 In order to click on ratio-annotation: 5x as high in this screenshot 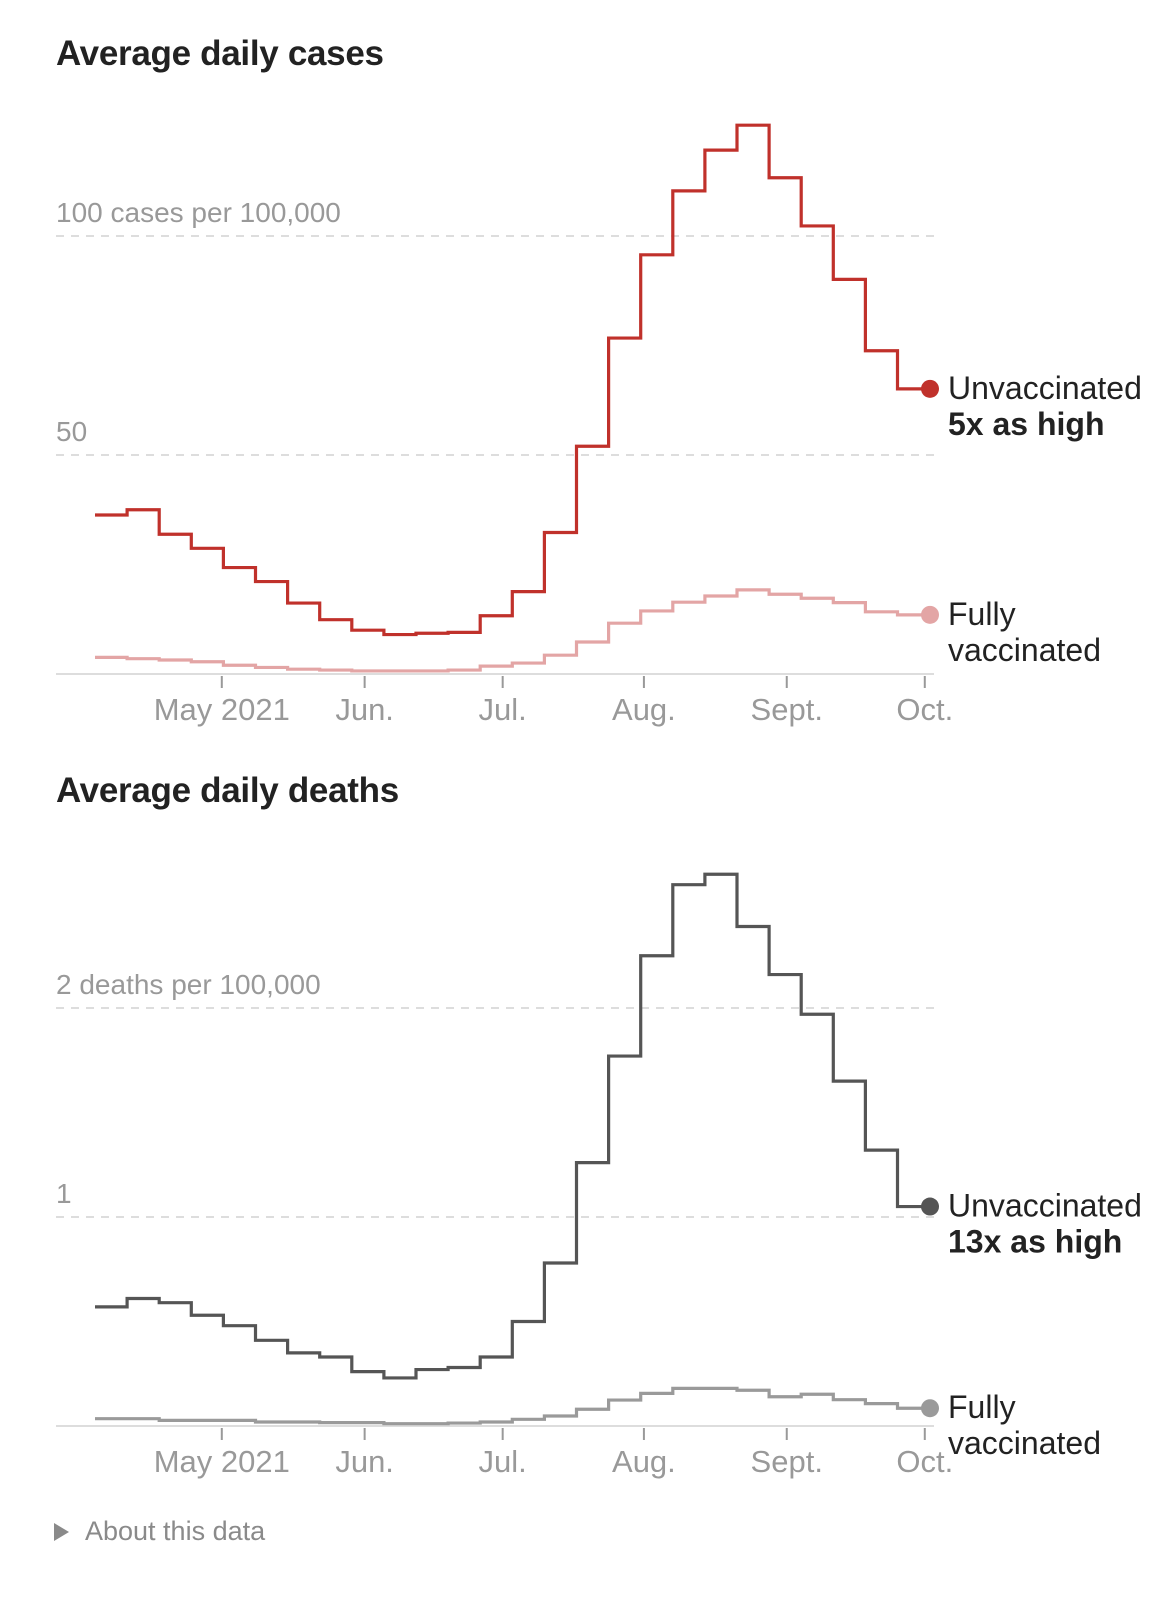, I will do `click(1026, 424)`.